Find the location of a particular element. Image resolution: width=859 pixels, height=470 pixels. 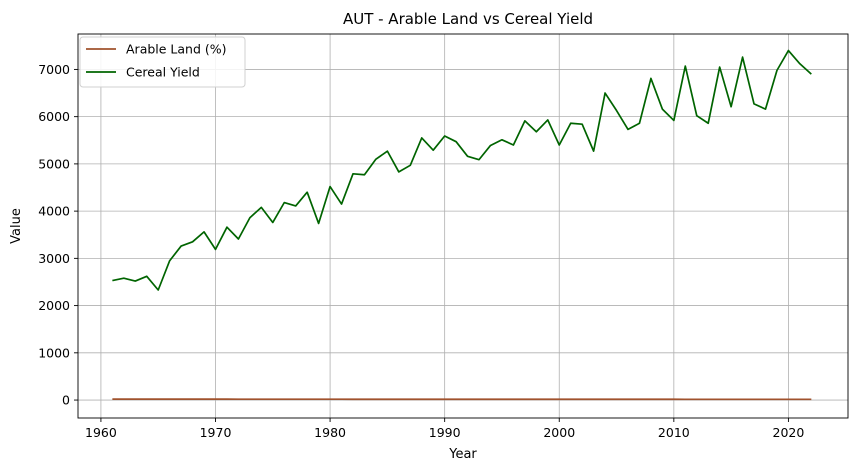

x-tick-label: 1980 is located at coordinates (330, 432).